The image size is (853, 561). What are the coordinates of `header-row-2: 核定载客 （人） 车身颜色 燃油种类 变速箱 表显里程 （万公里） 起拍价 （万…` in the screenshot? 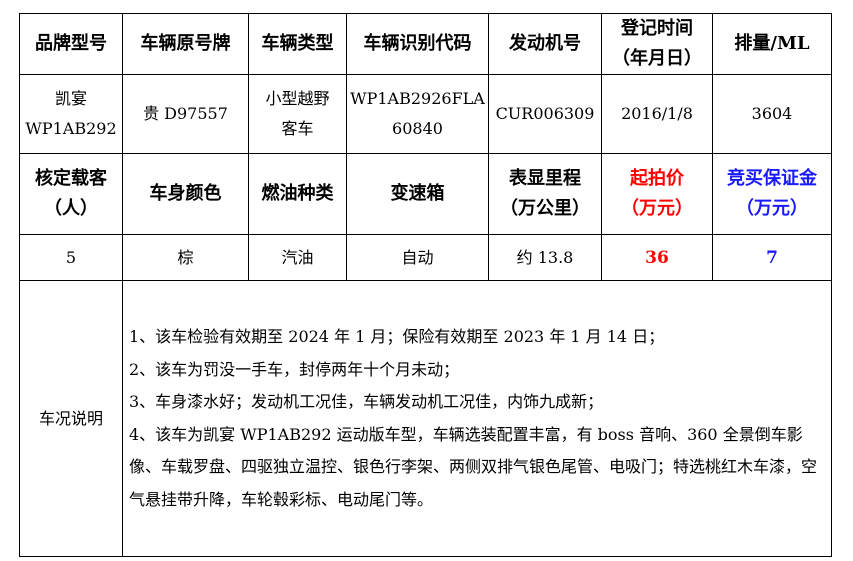 It's located at (425, 194).